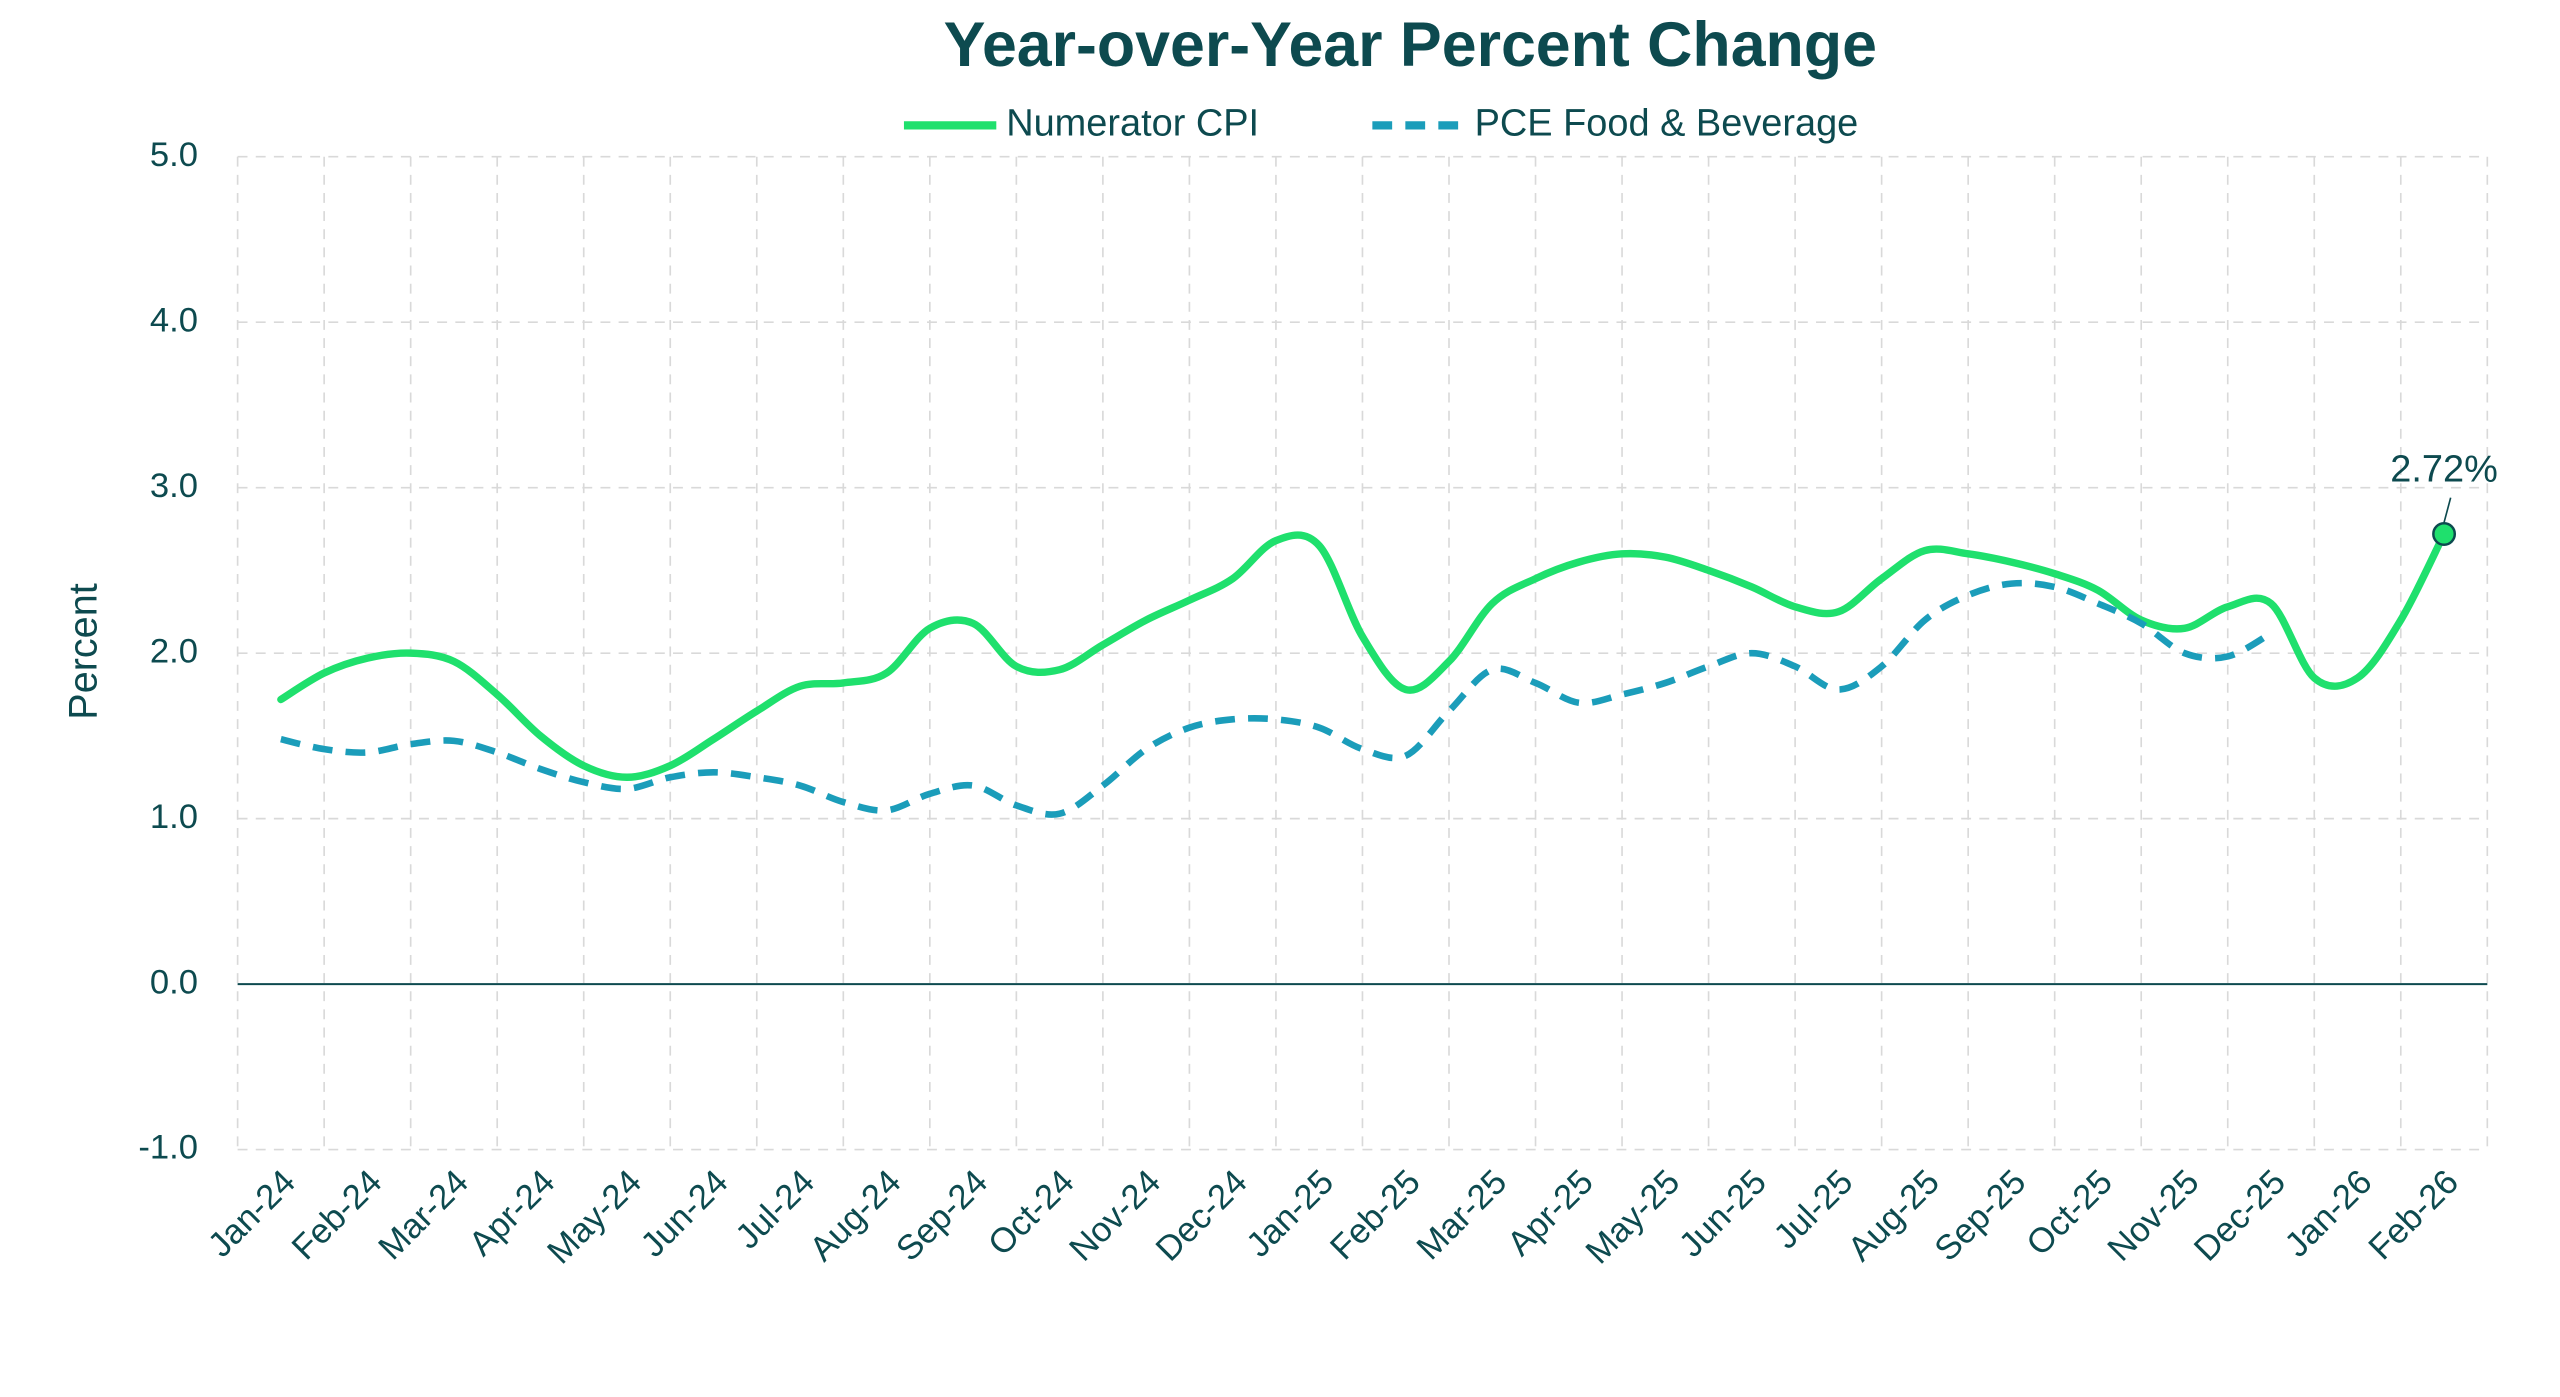  I want to click on y-tick-label: 1.0, so click(174, 817).